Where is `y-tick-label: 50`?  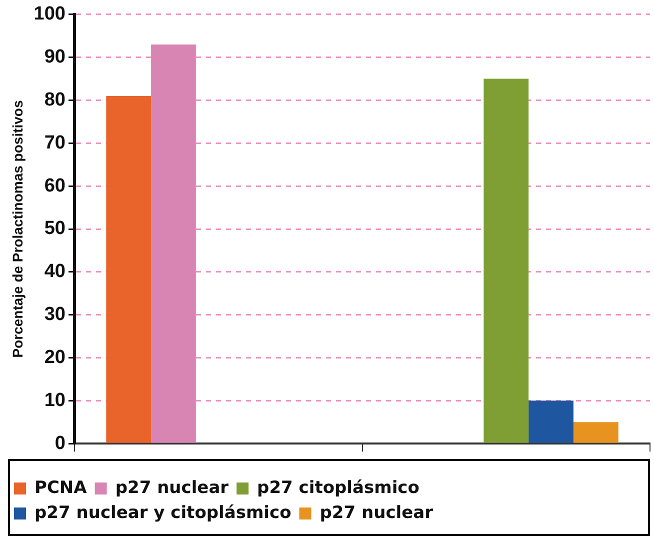 y-tick-label: 50 is located at coordinates (55, 229).